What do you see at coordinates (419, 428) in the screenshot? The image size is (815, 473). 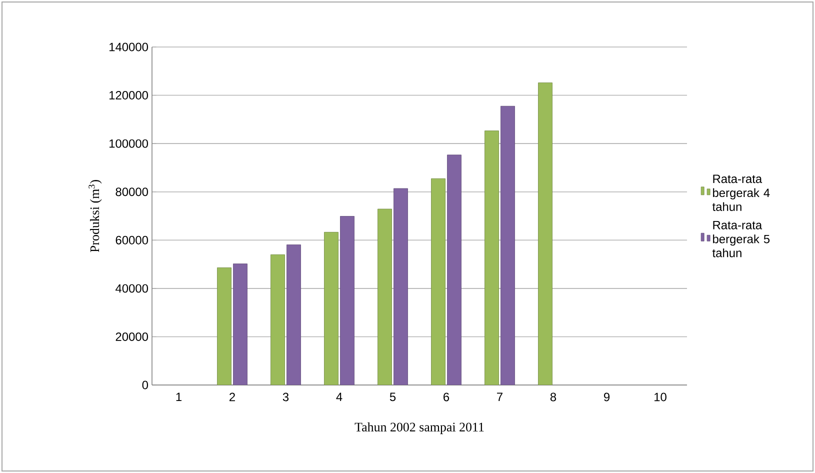 I see `x-axis-title: Tahun 2002 sampai 2011` at bounding box center [419, 428].